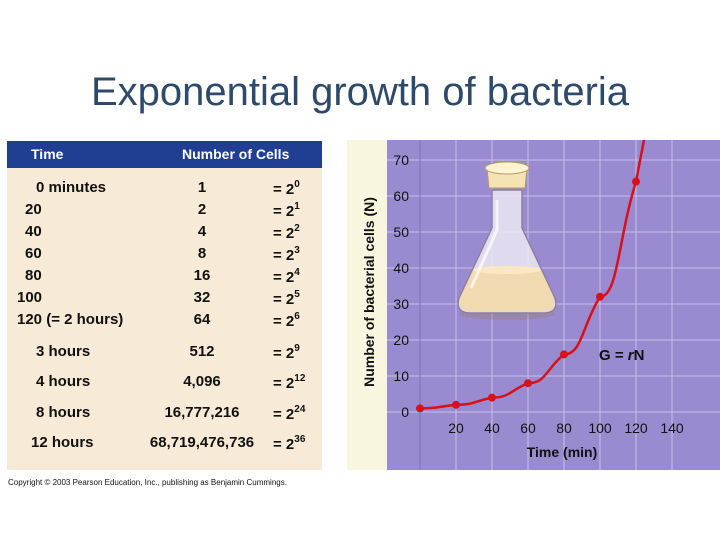 The width and height of the screenshot is (720, 540). Describe the element at coordinates (401, 376) in the screenshot. I see `y-tick-label: 10` at that location.